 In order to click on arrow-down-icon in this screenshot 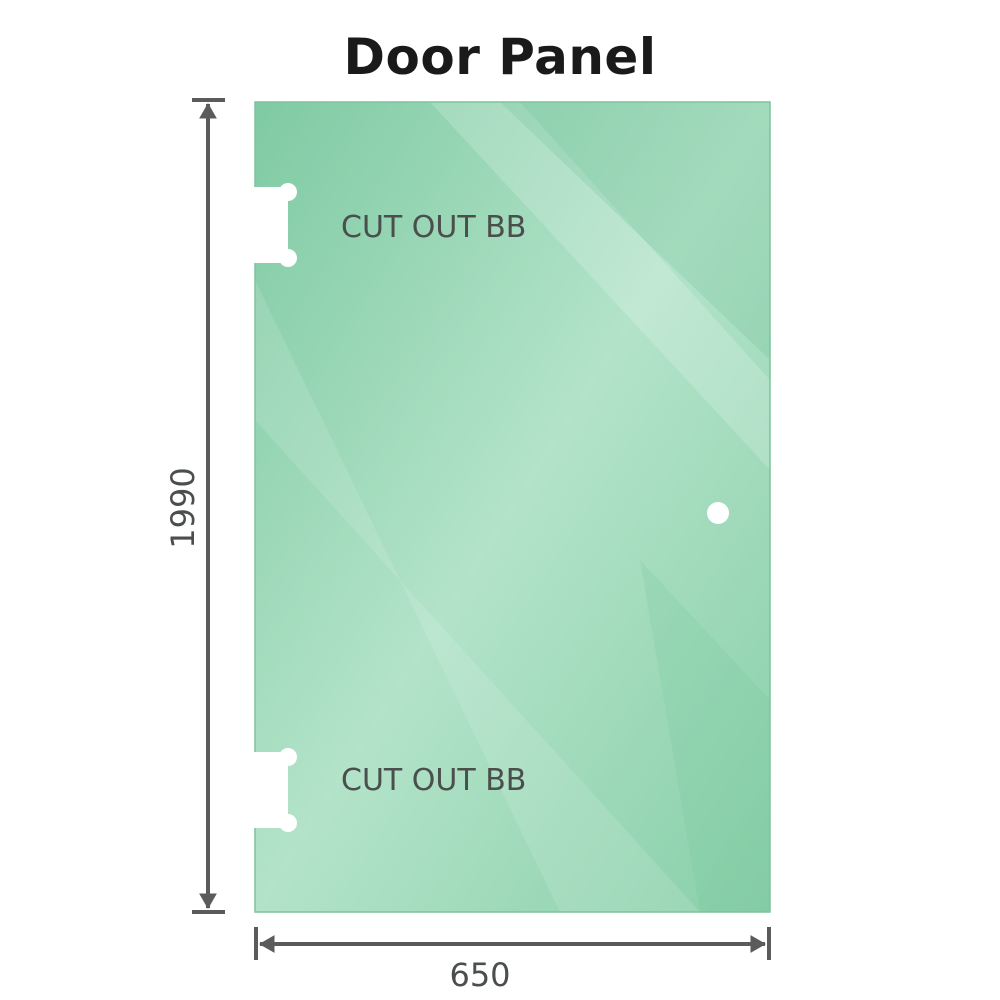, I will do `click(208, 901)`.